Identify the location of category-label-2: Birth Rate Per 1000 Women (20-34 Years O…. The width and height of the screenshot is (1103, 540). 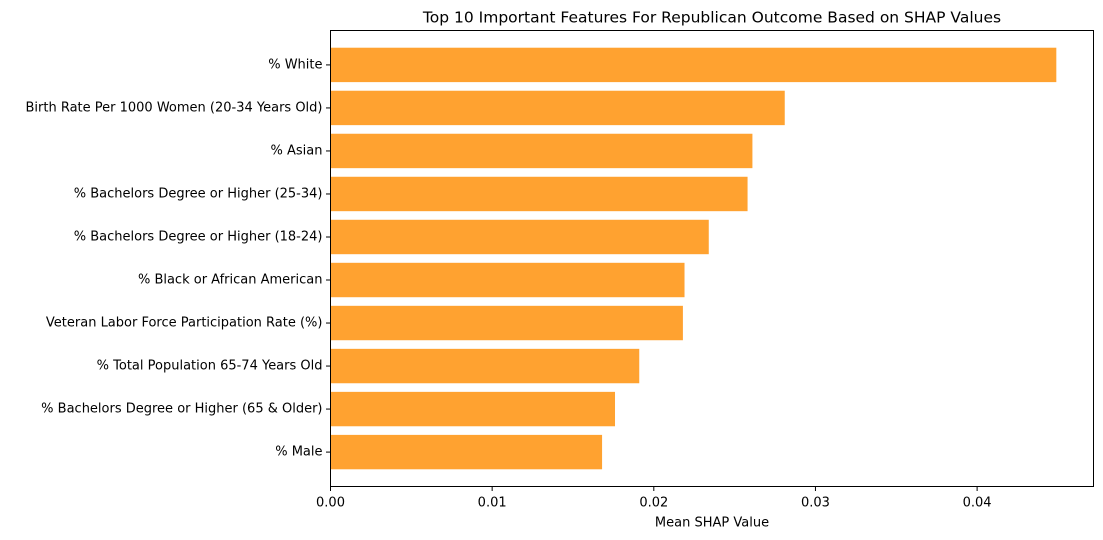
(173, 107).